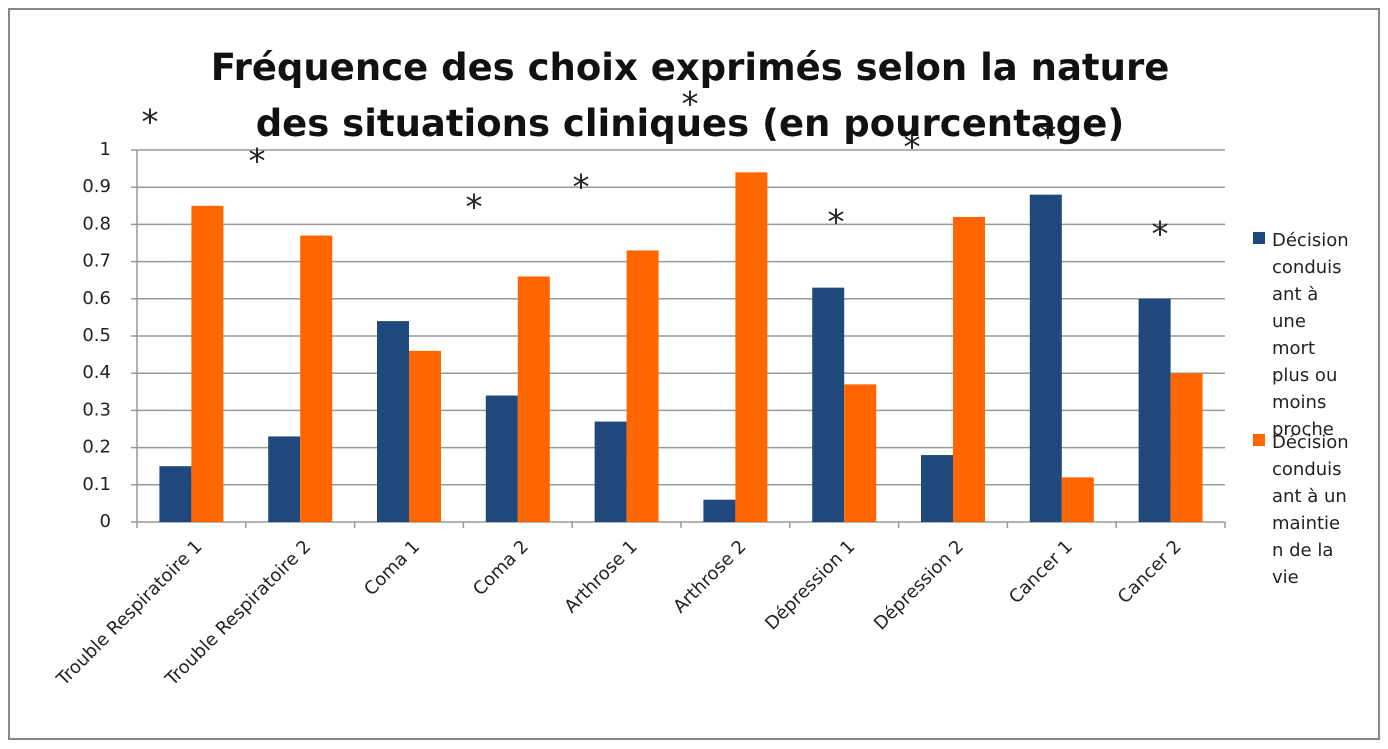 The width and height of the screenshot is (1388, 749). Describe the element at coordinates (96, 447) in the screenshot. I see `y-tick-label: 0.2` at that location.